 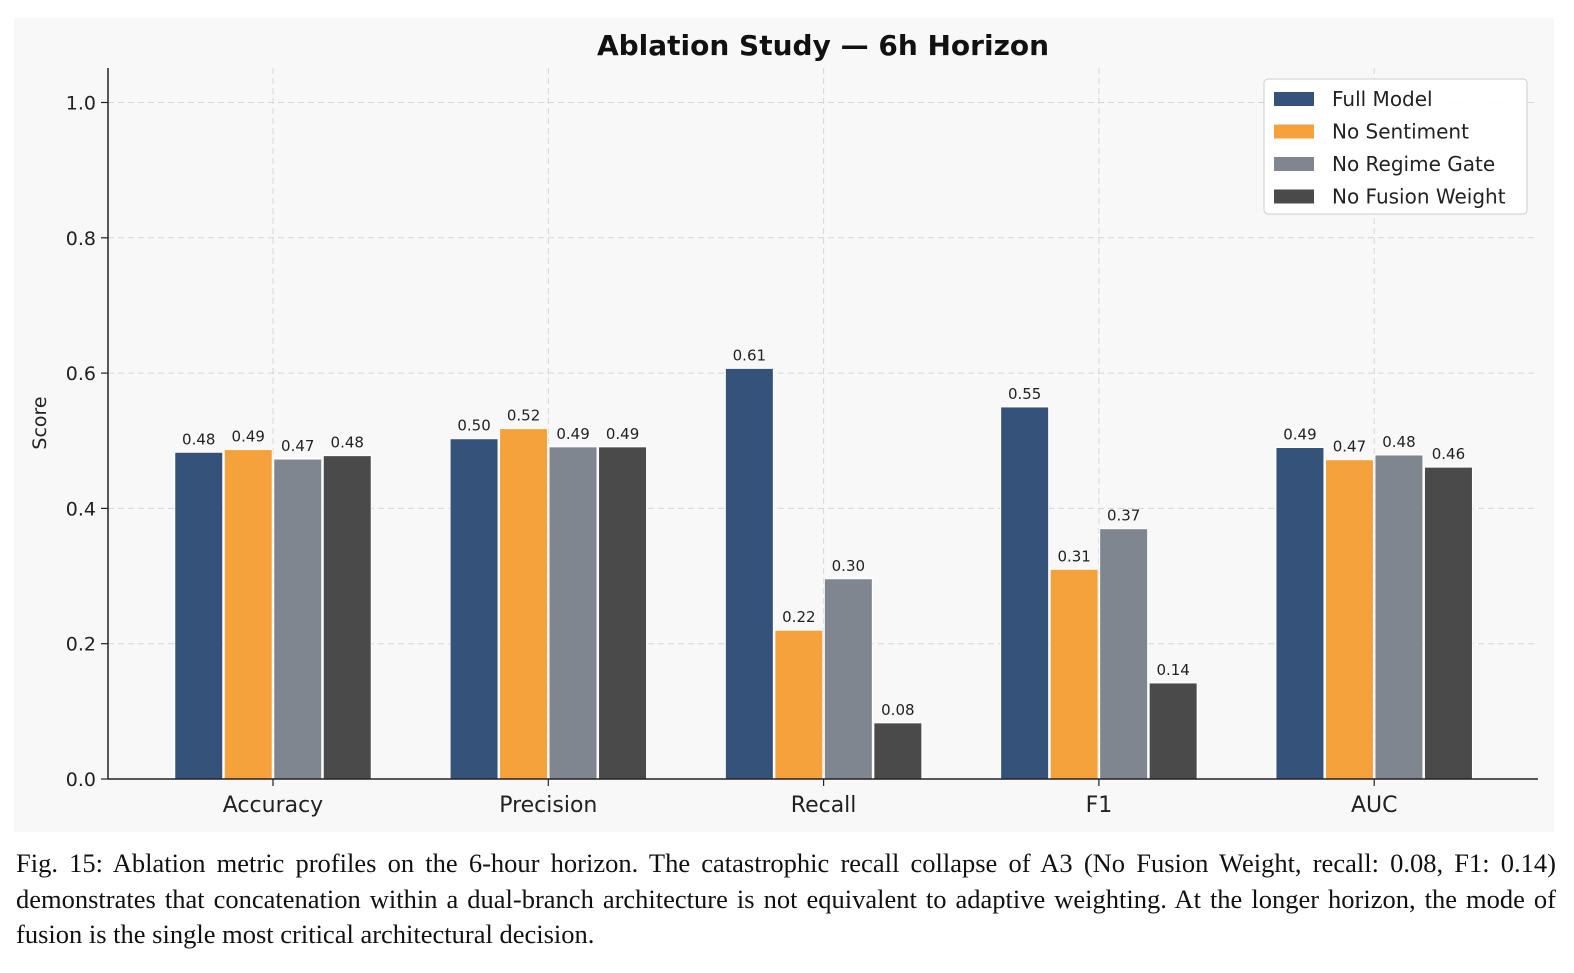 What do you see at coordinates (473, 426) in the screenshot?
I see `bar-value-label: 0.50` at bounding box center [473, 426].